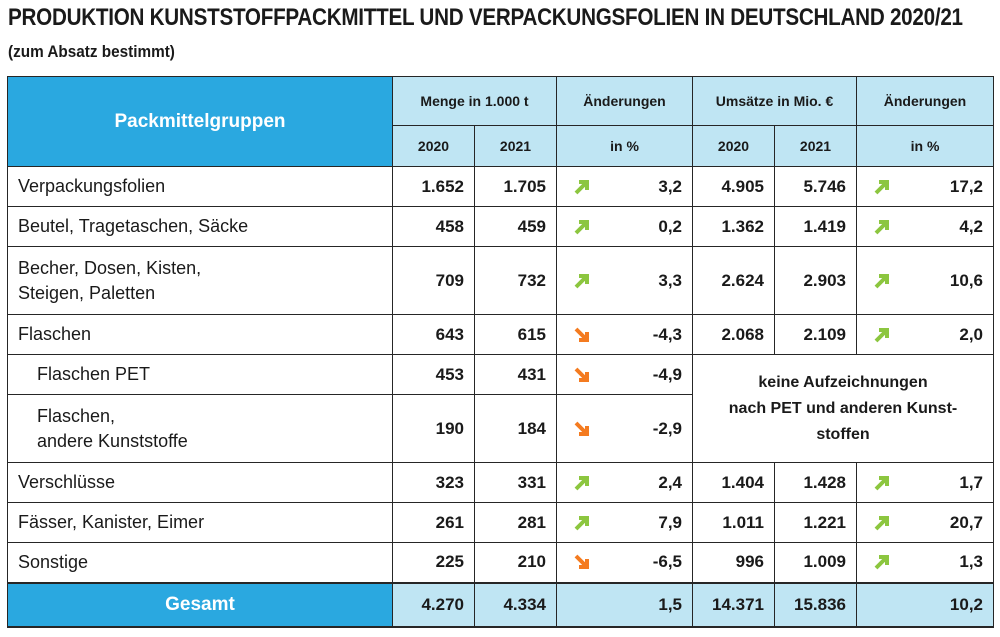 The width and height of the screenshot is (1000, 637). Describe the element at coordinates (433, 226) in the screenshot. I see `menge-2020-cell: 458` at that location.